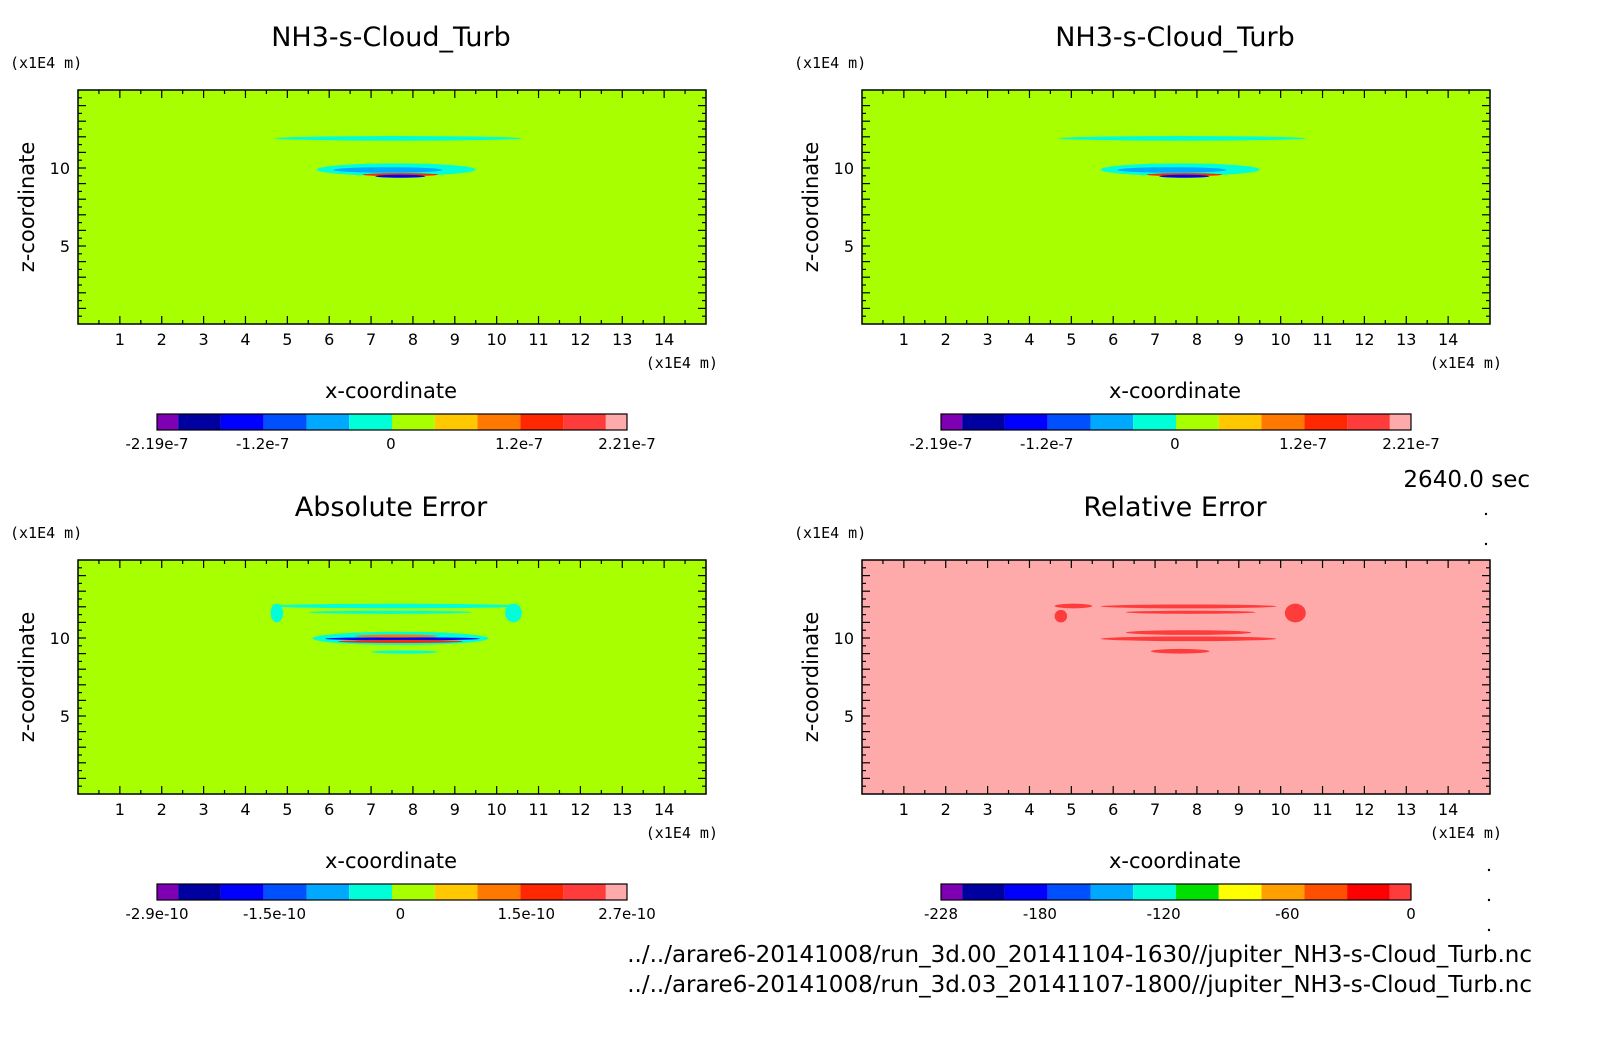 Image resolution: width=1604 pixels, height=1054 pixels. Describe the element at coordinates (1466, 480) in the screenshot. I see `time-label: 2640.0 sec` at that location.